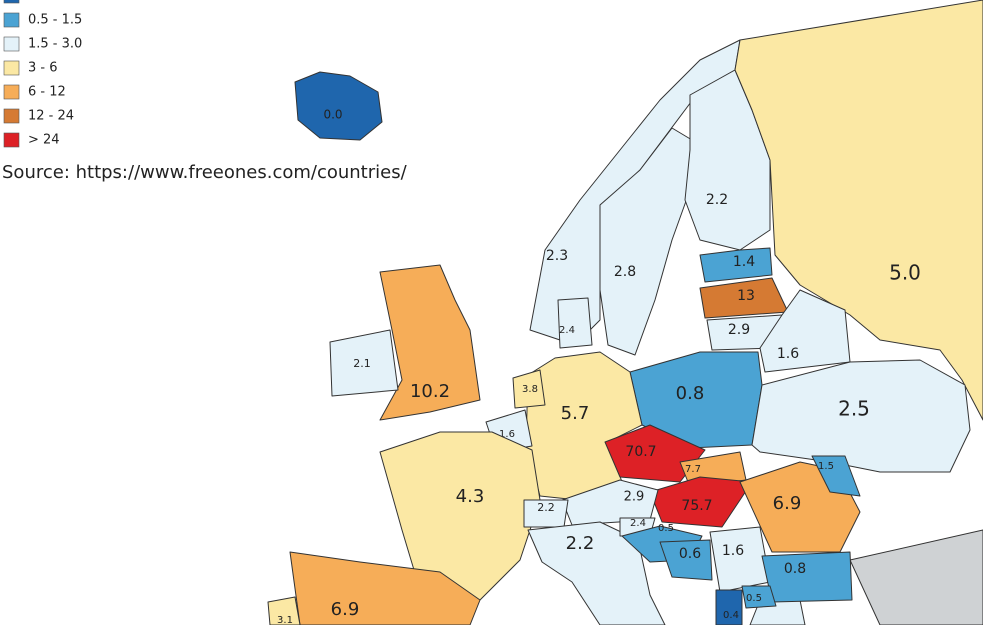 The image size is (983, 625). What do you see at coordinates (625, 272) in the screenshot?
I see `country-value: 2.8` at bounding box center [625, 272].